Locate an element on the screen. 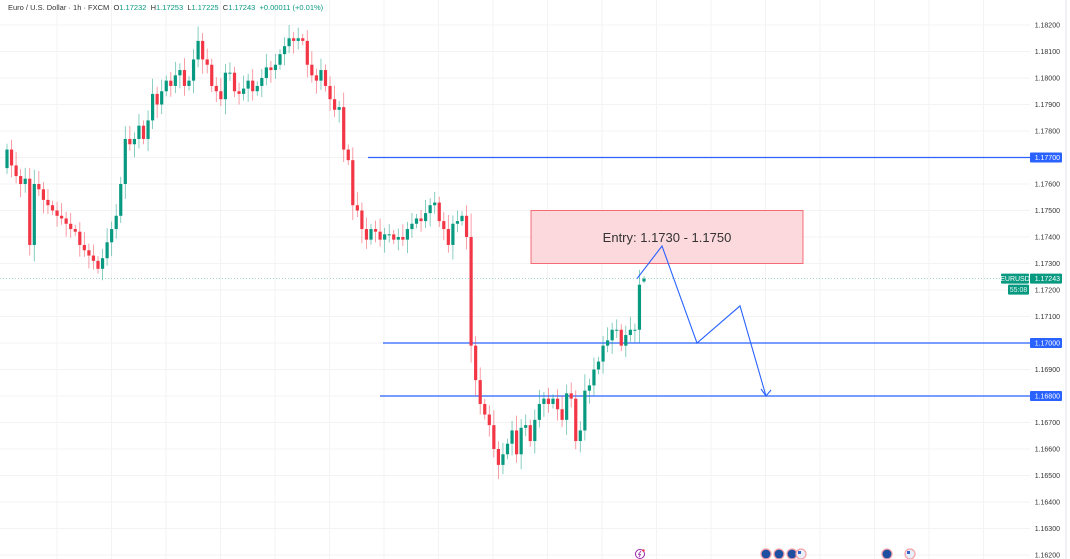 The image size is (1070, 559). notification-dot is located at coordinates (643, 550).